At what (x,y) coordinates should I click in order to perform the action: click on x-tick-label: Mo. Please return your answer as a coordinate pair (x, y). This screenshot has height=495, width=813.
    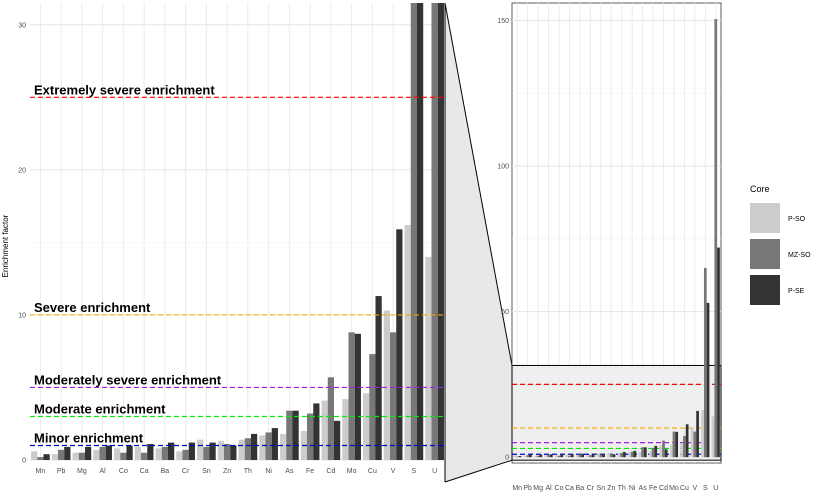
    Looking at the image, I should click on (674, 488).